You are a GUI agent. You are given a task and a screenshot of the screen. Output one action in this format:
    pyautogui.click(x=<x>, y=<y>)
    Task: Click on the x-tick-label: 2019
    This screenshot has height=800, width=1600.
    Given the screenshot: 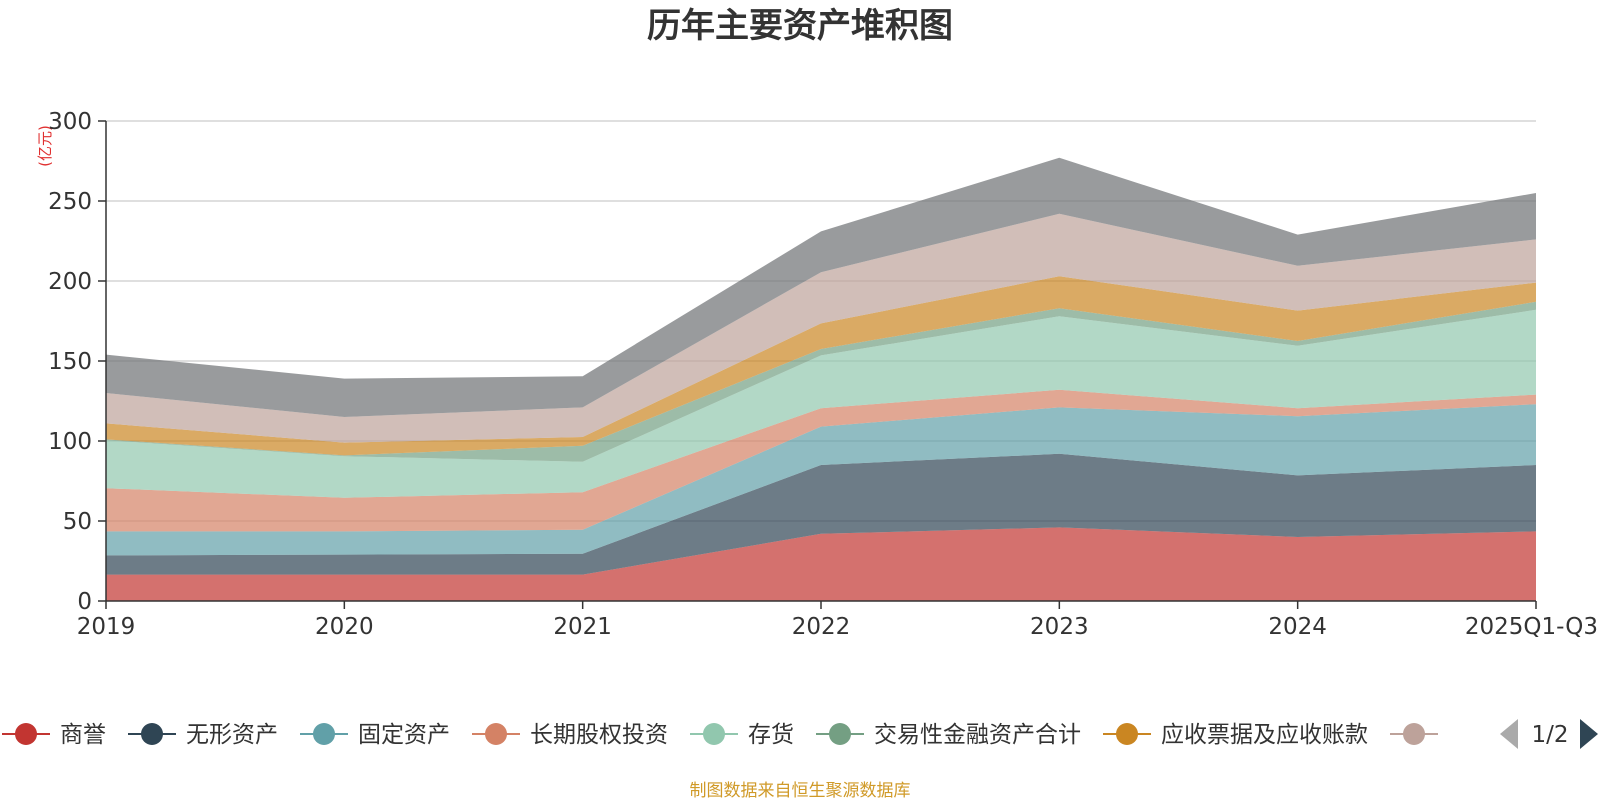 What is the action you would take?
    pyautogui.click(x=106, y=627)
    